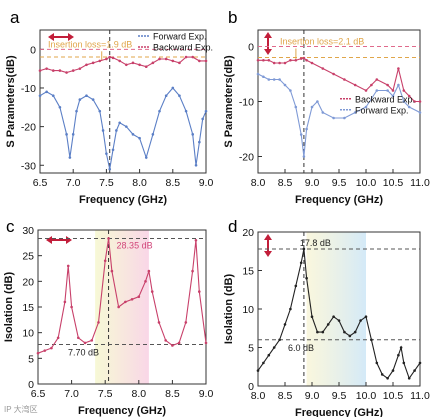 This screenshot has width=433, height=417. I want to click on peak-isolation-label: 17.8 dB, so click(315, 243).